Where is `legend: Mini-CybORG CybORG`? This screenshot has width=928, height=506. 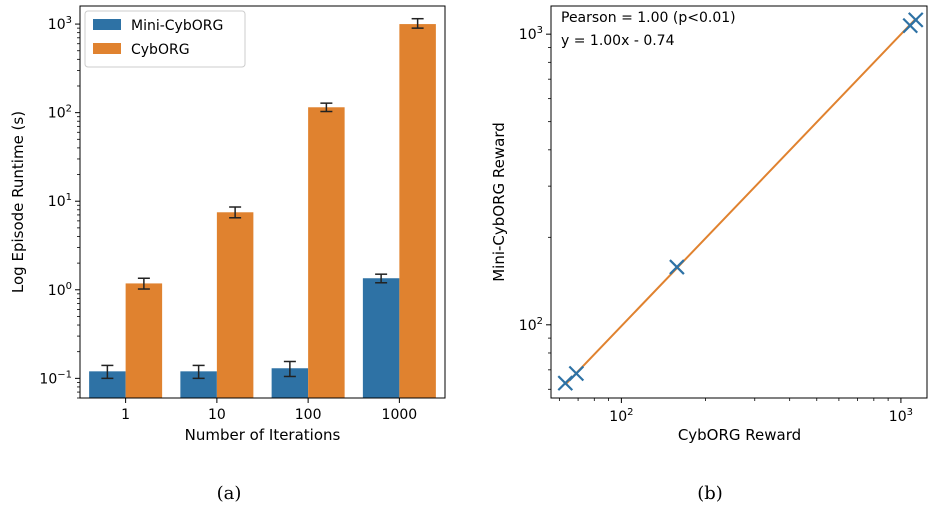
legend: Mini-CybORG CybORG is located at coordinates (165, 39).